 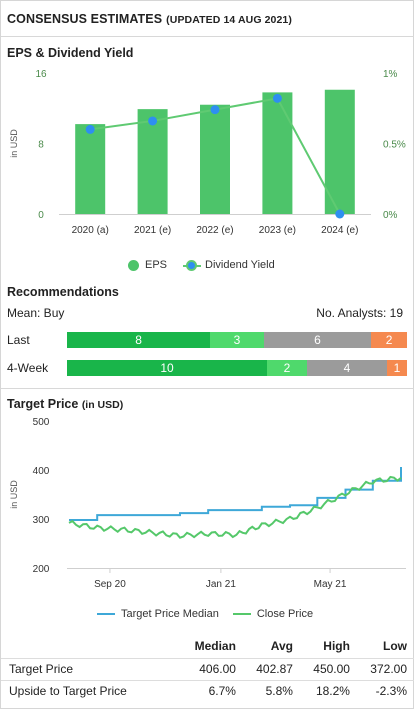 What do you see at coordinates (281, 645) in the screenshot?
I see `col-avg: Avg` at bounding box center [281, 645].